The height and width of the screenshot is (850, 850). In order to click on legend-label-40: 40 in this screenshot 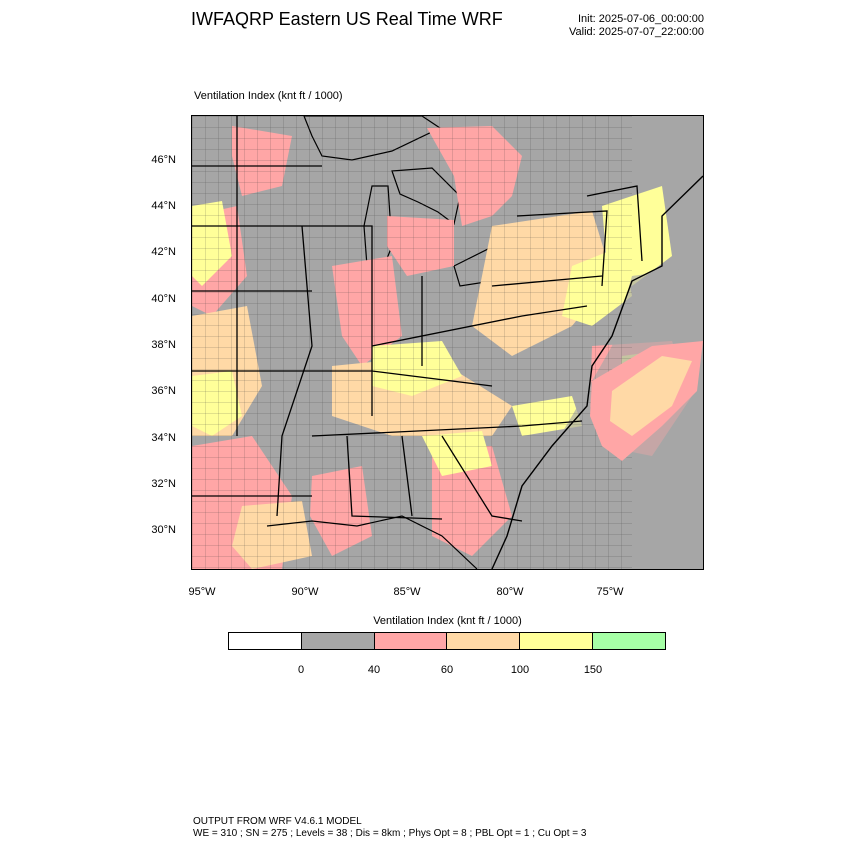, I will do `click(374, 670)`.